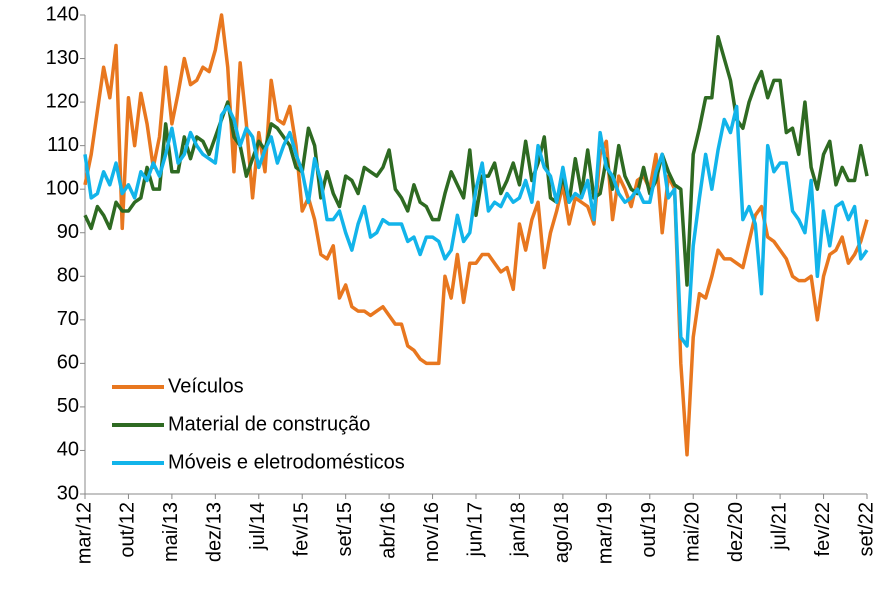 This screenshot has height=606, width=885. I want to click on y-tick-label: 50, so click(68, 406).